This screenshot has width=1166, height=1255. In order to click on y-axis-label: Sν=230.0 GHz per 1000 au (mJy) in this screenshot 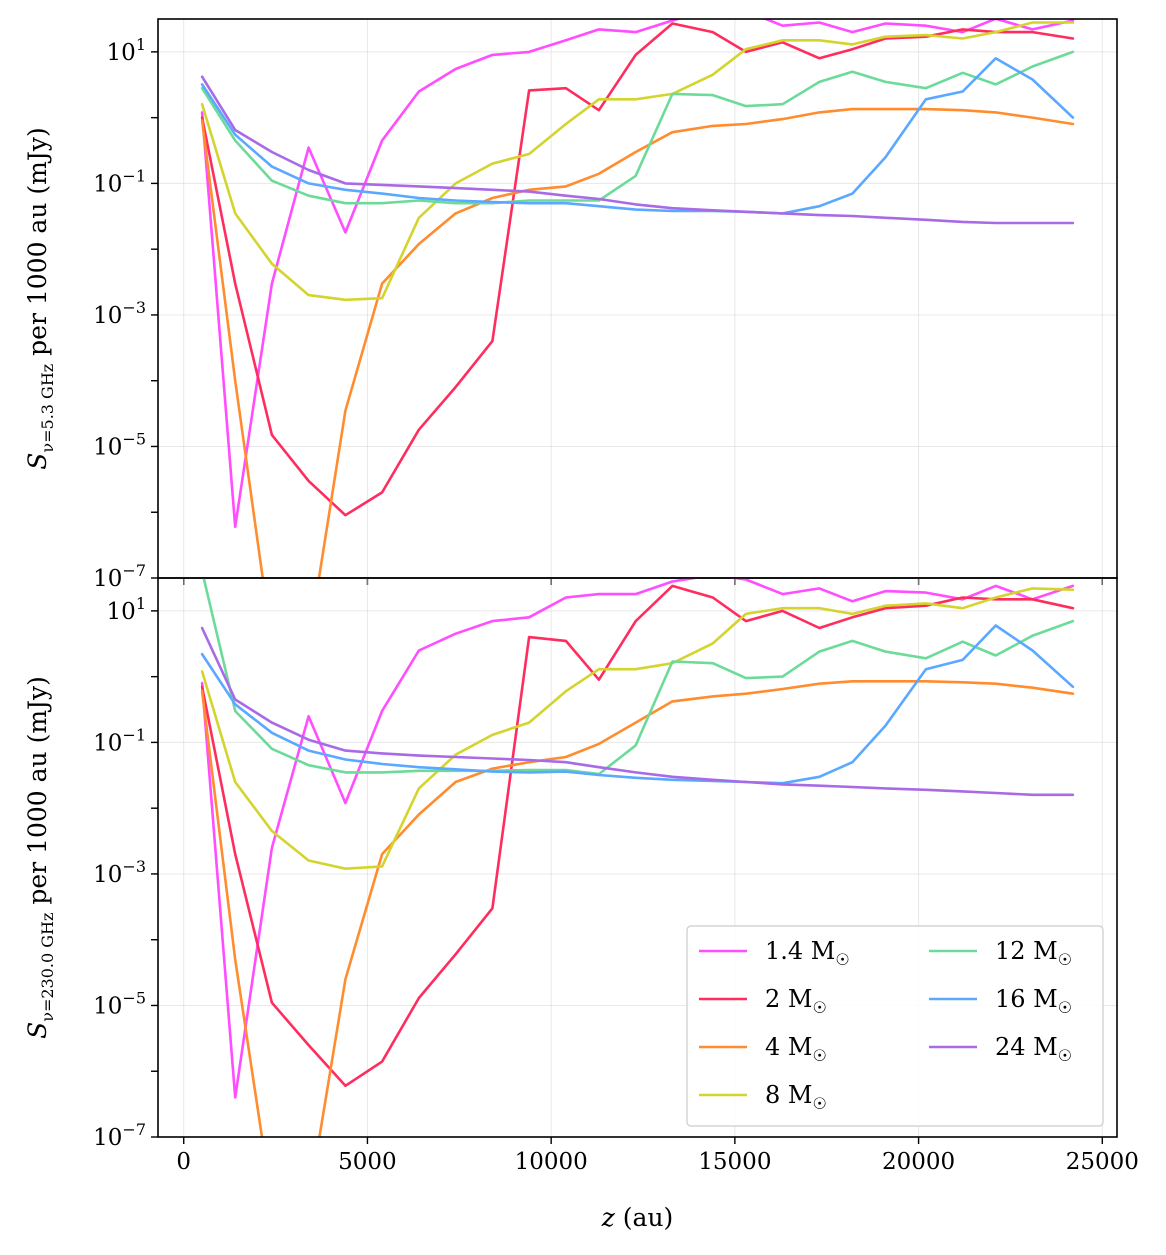, I will do `click(40, 857)`.